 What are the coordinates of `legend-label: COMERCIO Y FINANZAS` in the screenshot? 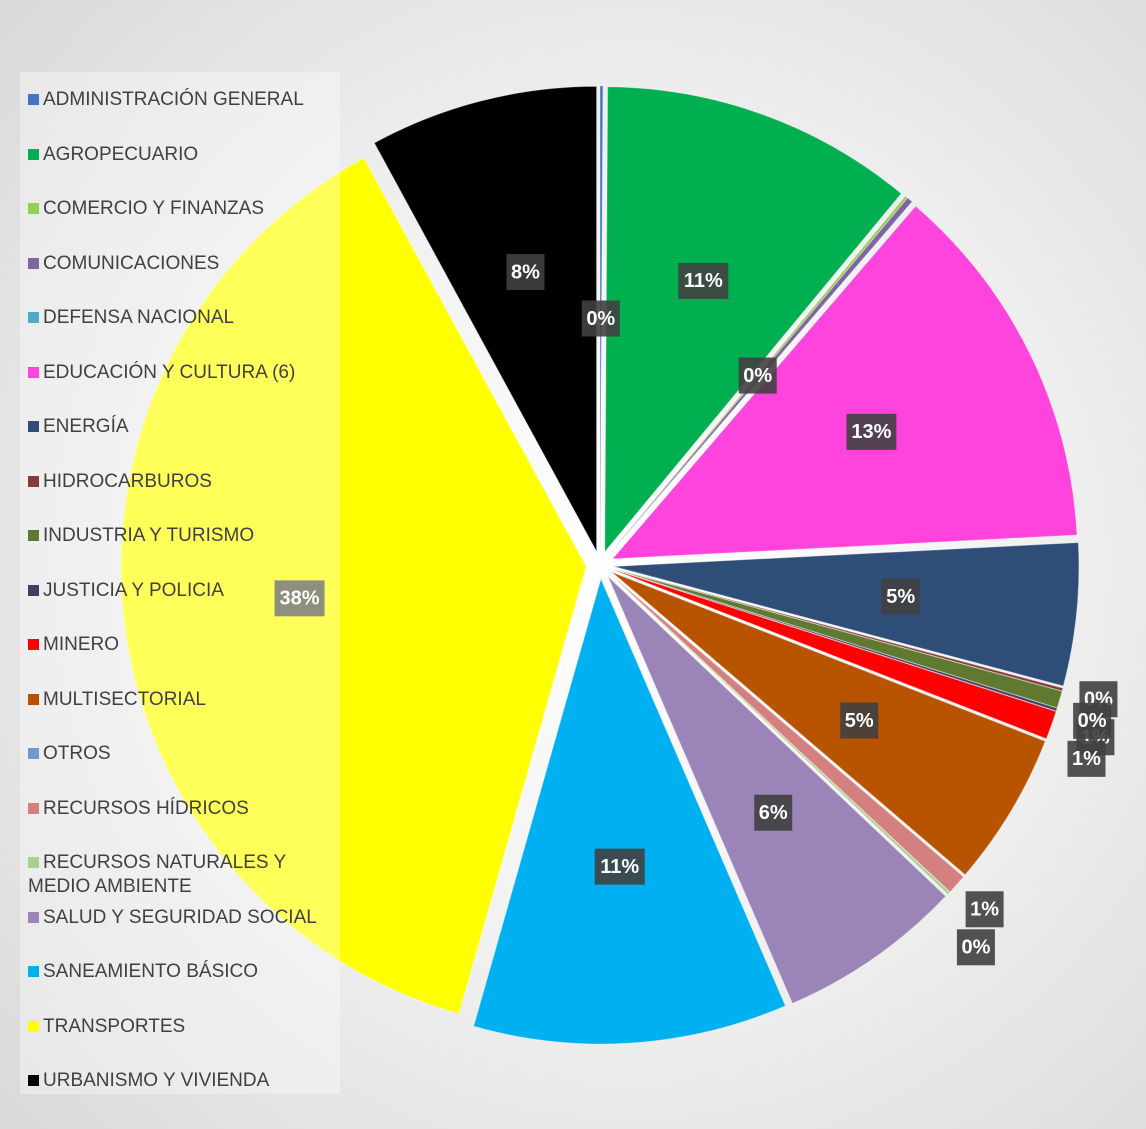 It's located at (153, 208).